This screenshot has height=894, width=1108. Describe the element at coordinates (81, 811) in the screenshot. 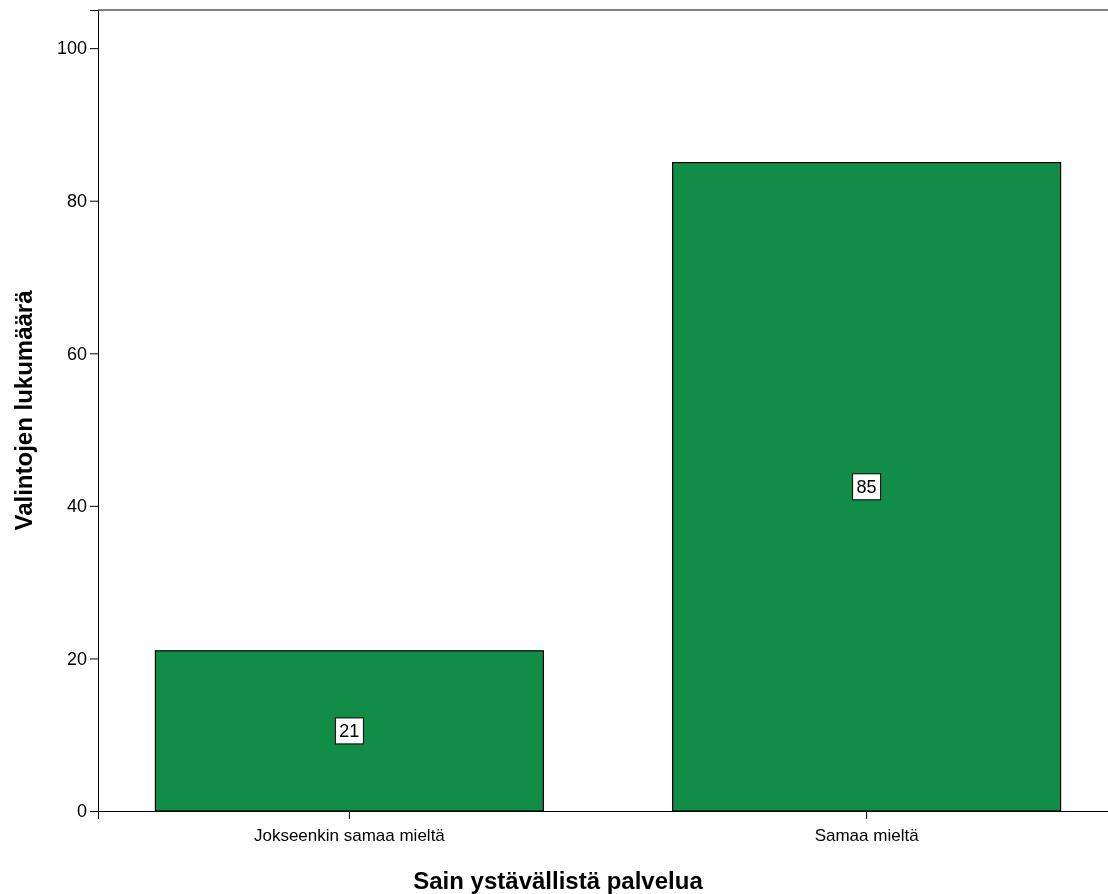

I see `y-tick-label: 0` at that location.